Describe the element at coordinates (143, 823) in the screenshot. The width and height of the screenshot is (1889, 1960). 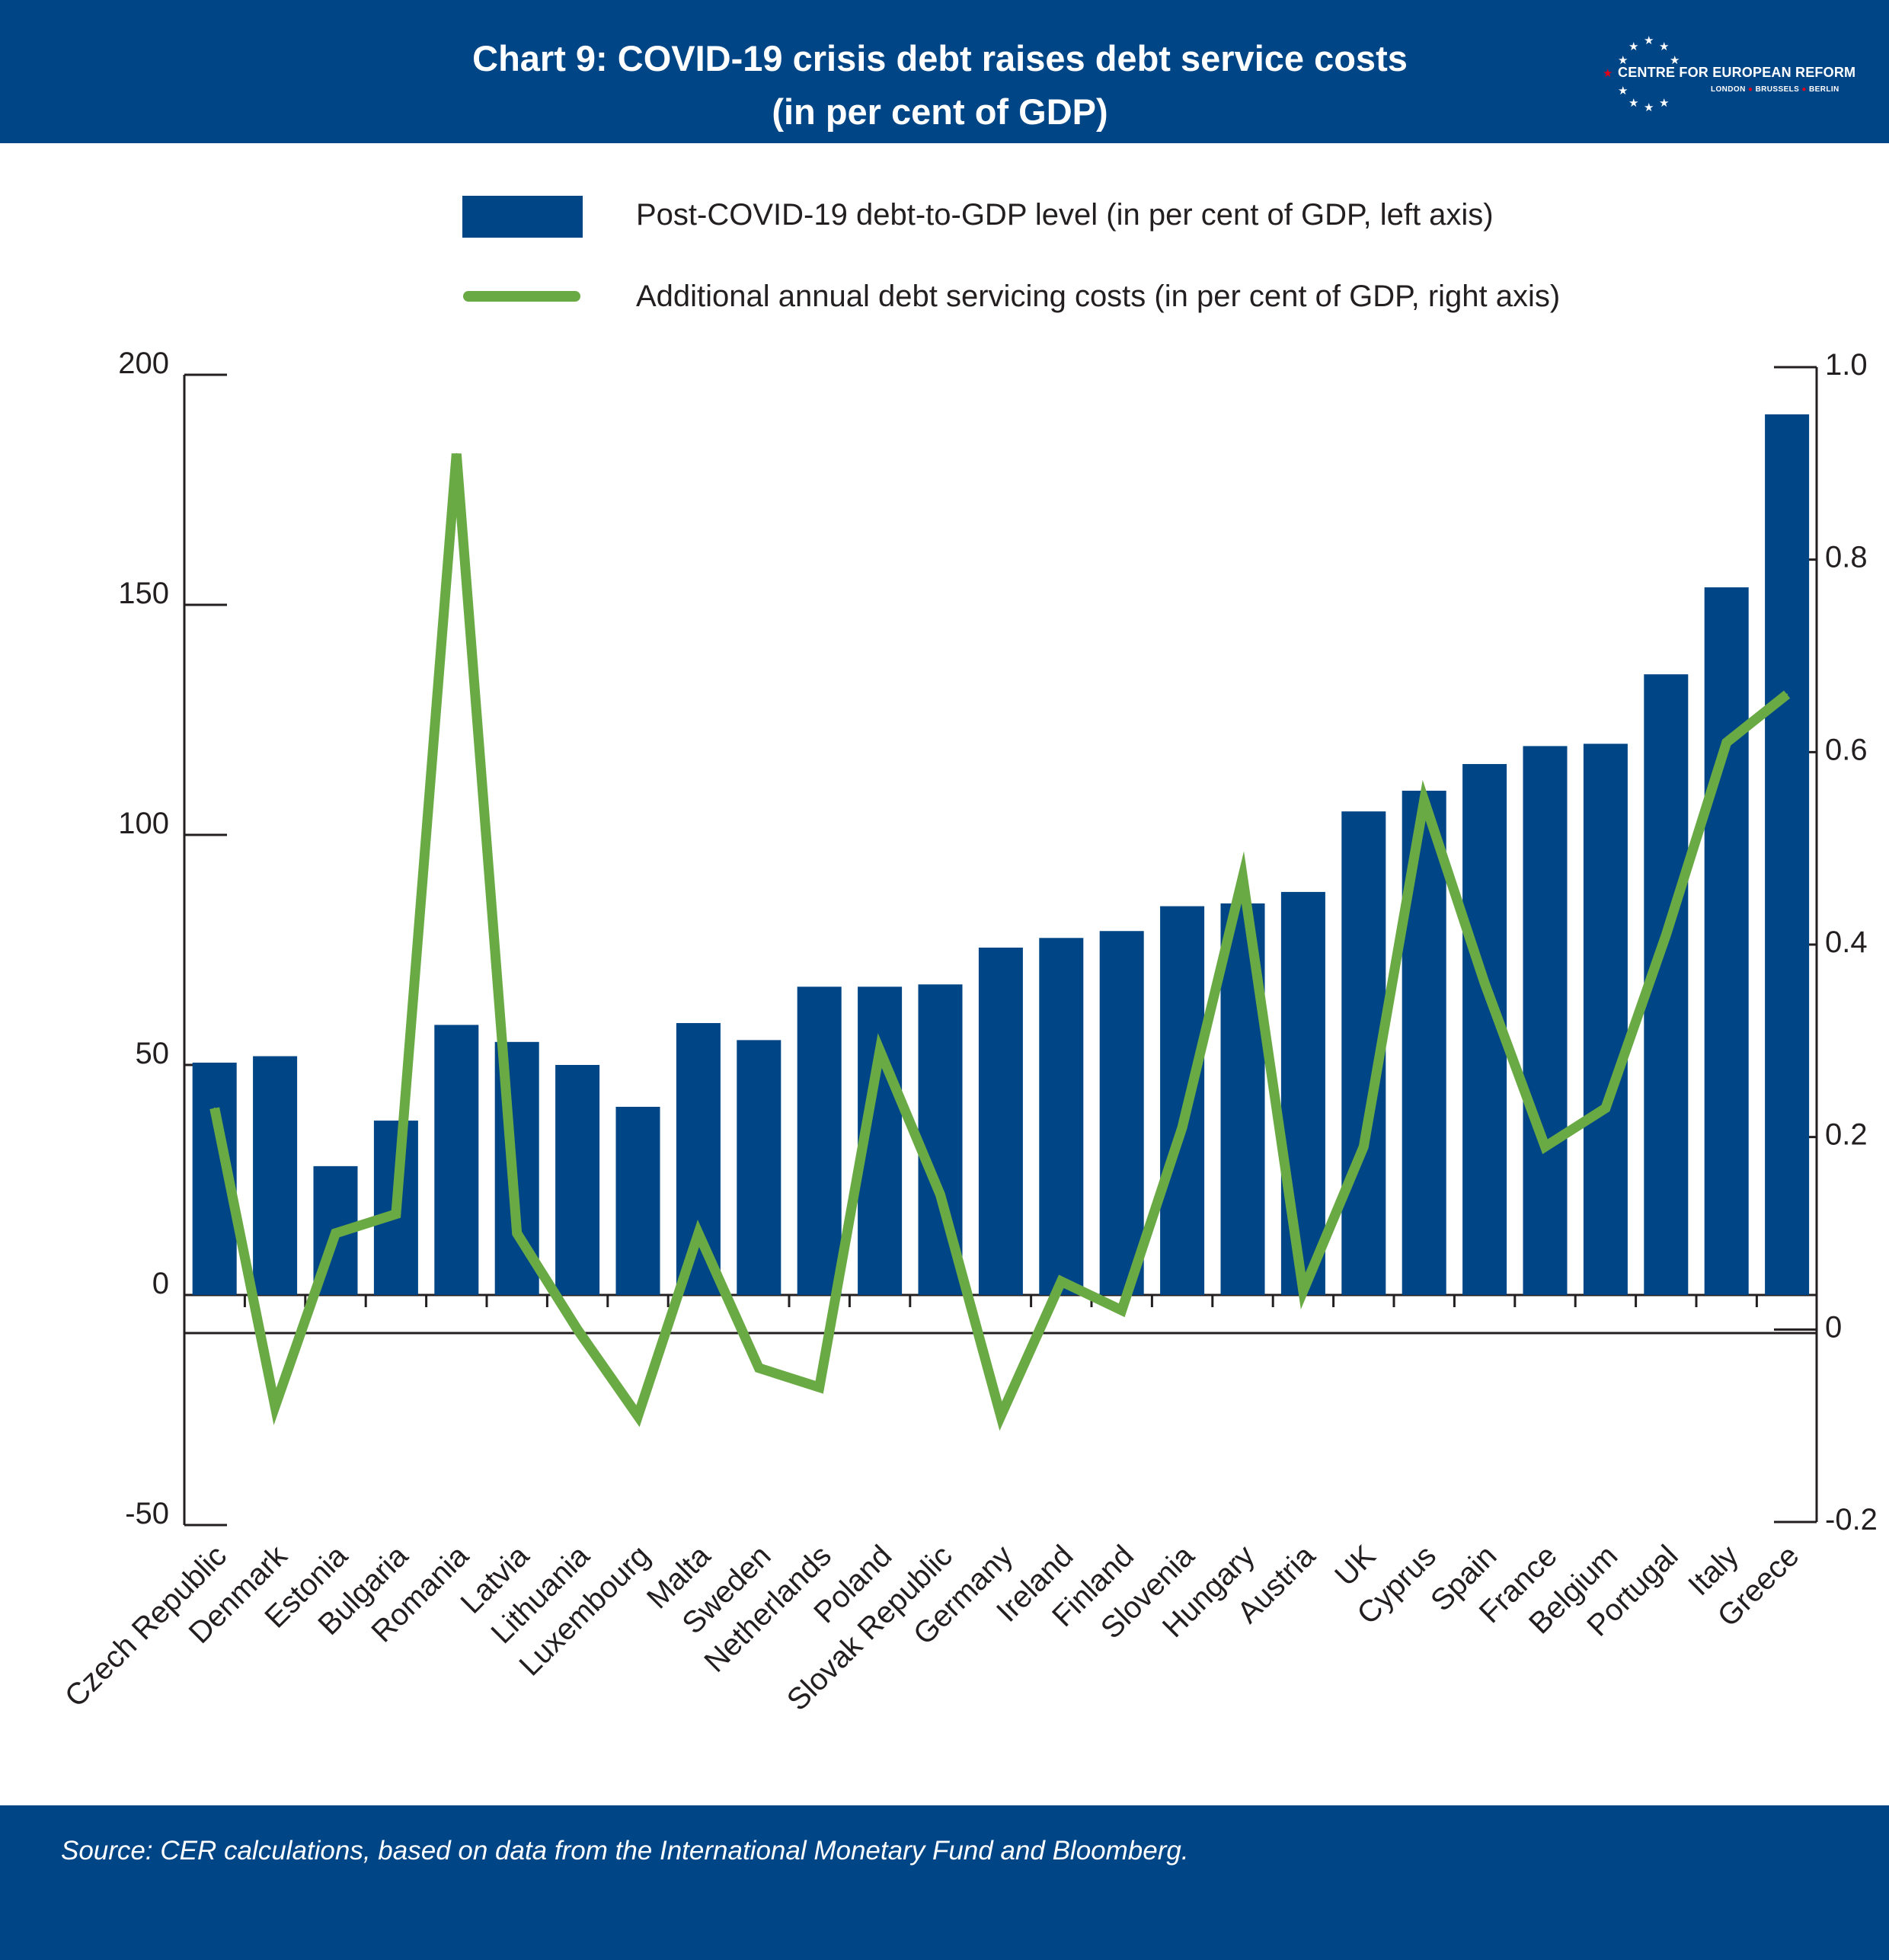
I see `left-axis-tick-label: 100` at that location.